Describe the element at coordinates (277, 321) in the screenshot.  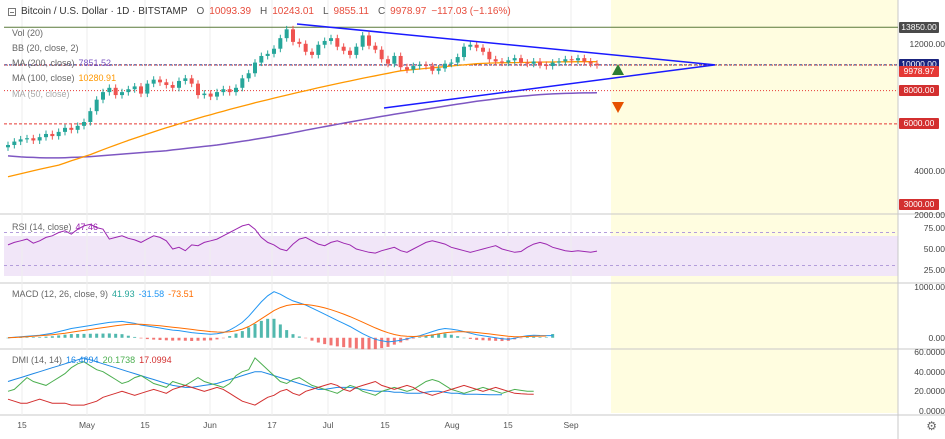
I see `macd-signal-line` at that location.